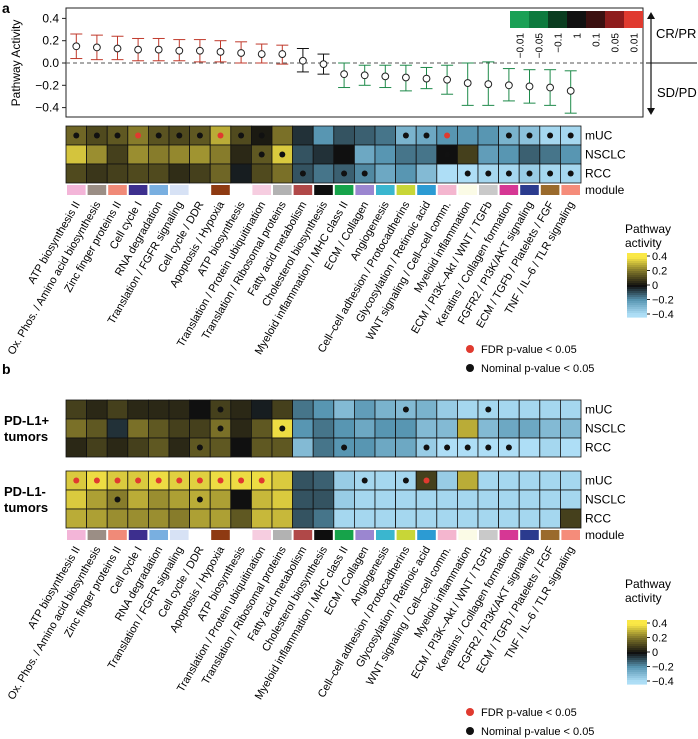 The width and height of the screenshot is (698, 739). Describe the element at coordinates (559, 43) in the screenshot. I see `pvalue-key-label: −0.1` at that location.